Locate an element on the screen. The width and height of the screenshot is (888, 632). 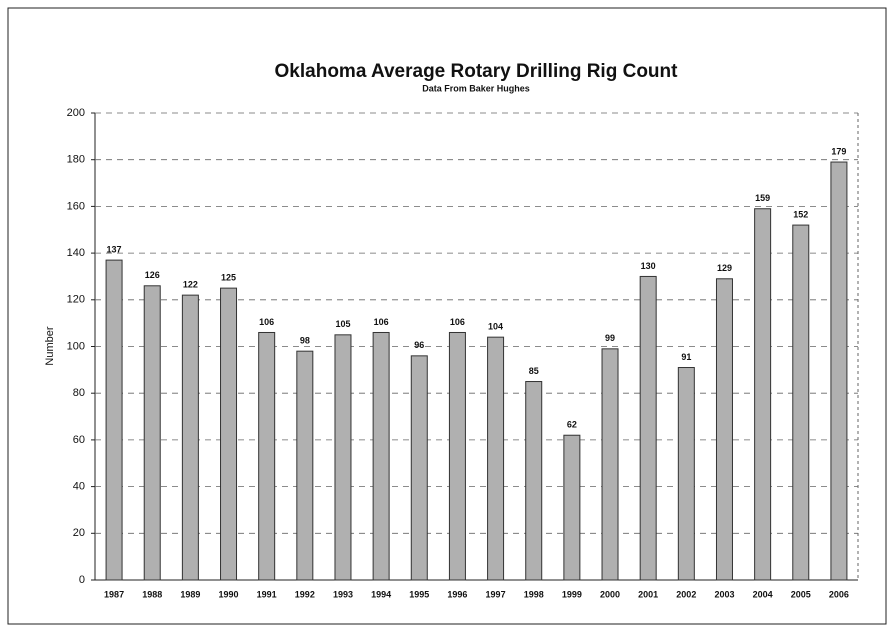
value-label: 126 is located at coordinates (152, 275).